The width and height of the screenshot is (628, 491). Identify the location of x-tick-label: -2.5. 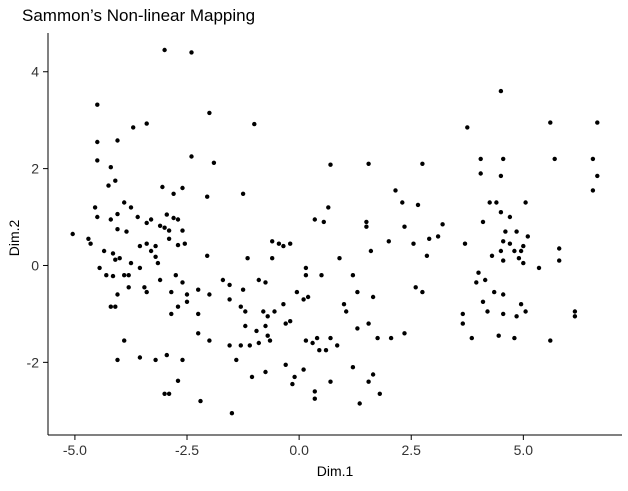
(187, 450).